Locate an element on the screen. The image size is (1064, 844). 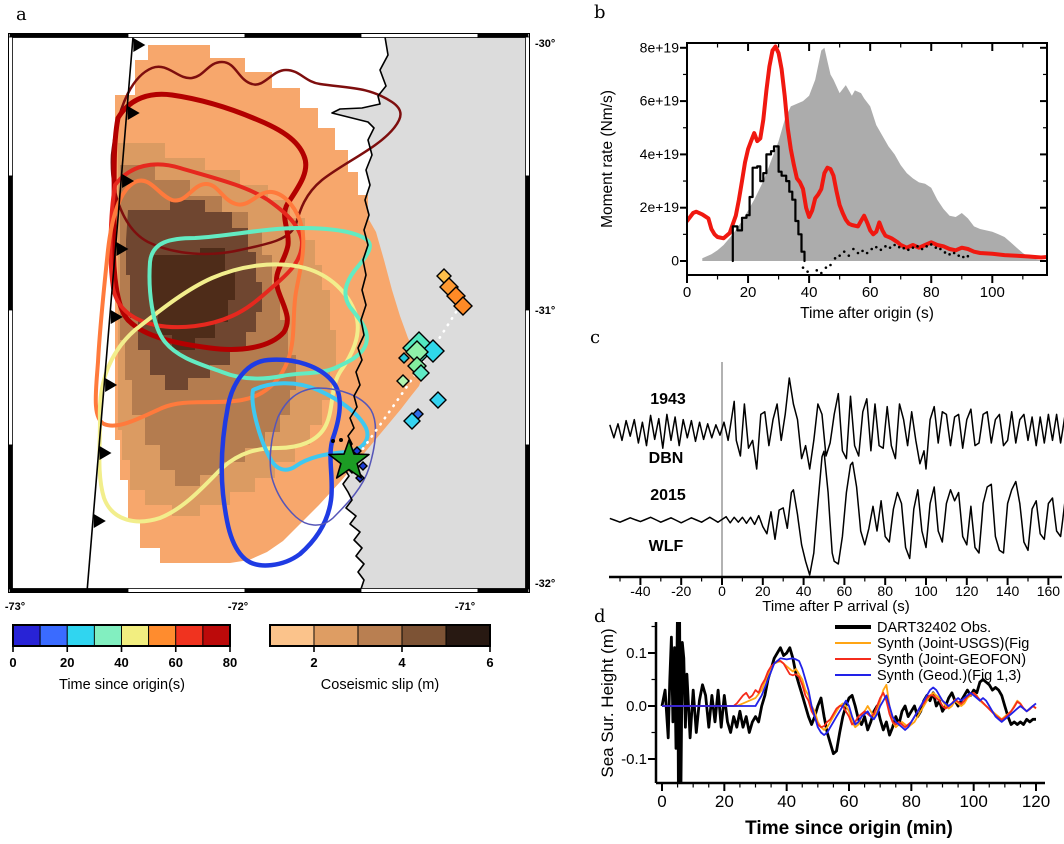
b-series-gray-envelope is located at coordinates (874, 154).